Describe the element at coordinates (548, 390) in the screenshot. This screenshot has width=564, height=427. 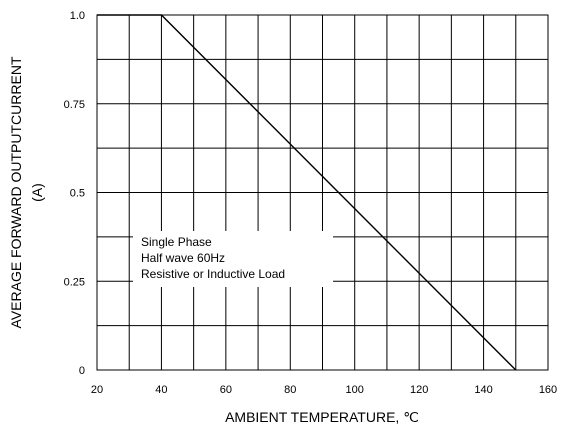
I see `x-tick-label: 160` at that location.